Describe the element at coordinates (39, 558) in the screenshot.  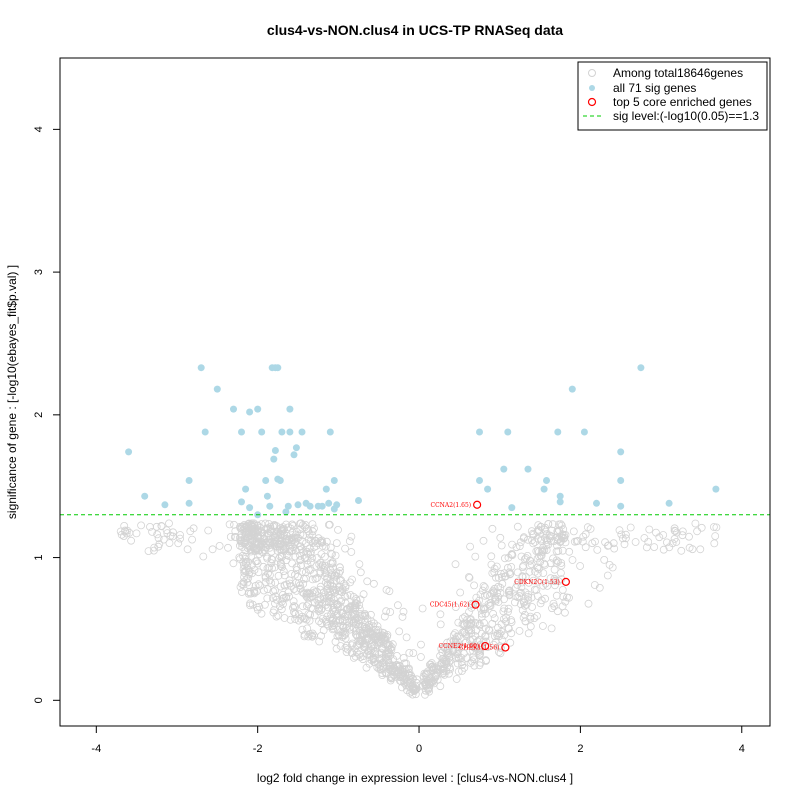
I see `y-tick-label: 1` at that location.